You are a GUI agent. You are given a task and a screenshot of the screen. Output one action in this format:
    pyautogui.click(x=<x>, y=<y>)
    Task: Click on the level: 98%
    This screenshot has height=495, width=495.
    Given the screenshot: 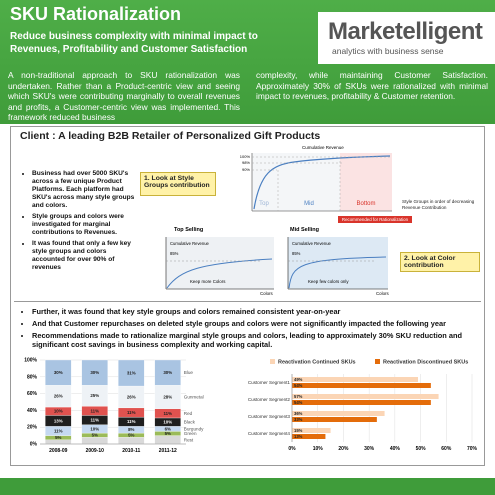 What is the action you would take?
    pyautogui.click(x=246, y=162)
    